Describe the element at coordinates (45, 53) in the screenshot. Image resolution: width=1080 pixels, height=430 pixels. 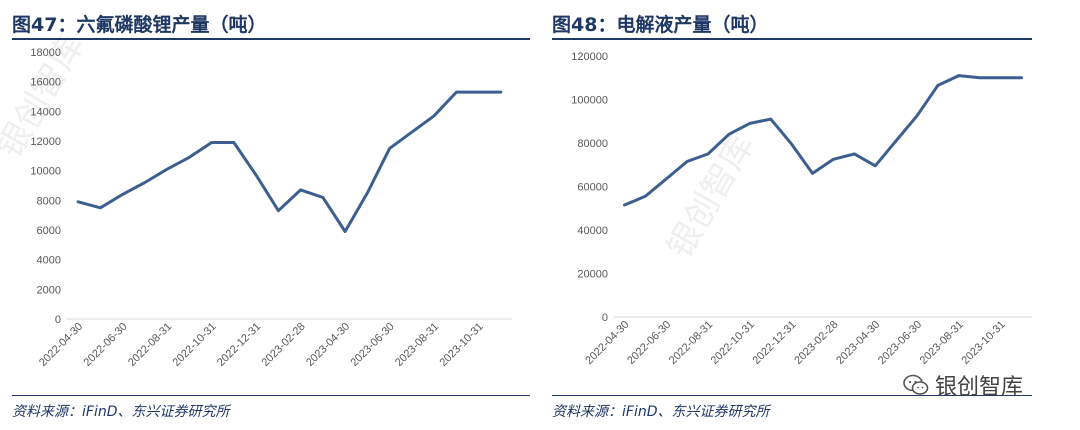
I see `y-tick-label: 18000` at that location.